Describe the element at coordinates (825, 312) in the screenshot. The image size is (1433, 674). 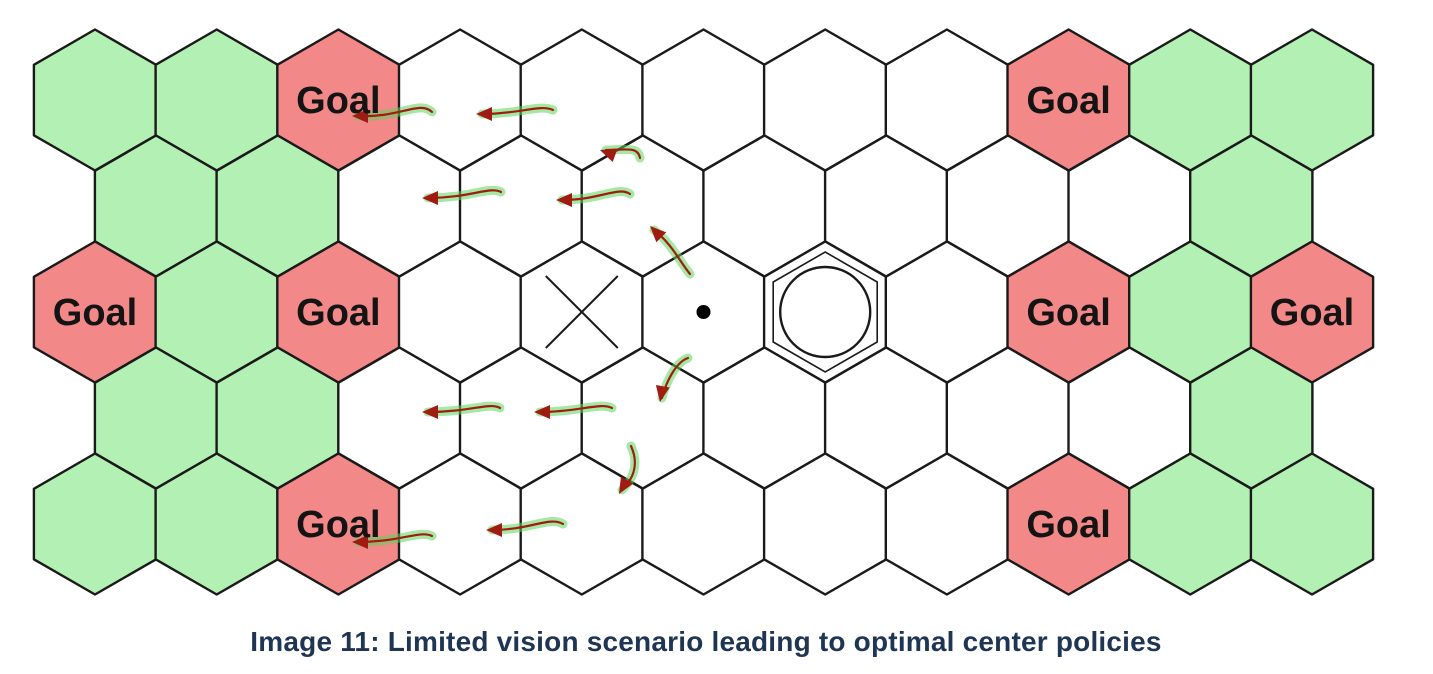
I see `circle-marker` at that location.